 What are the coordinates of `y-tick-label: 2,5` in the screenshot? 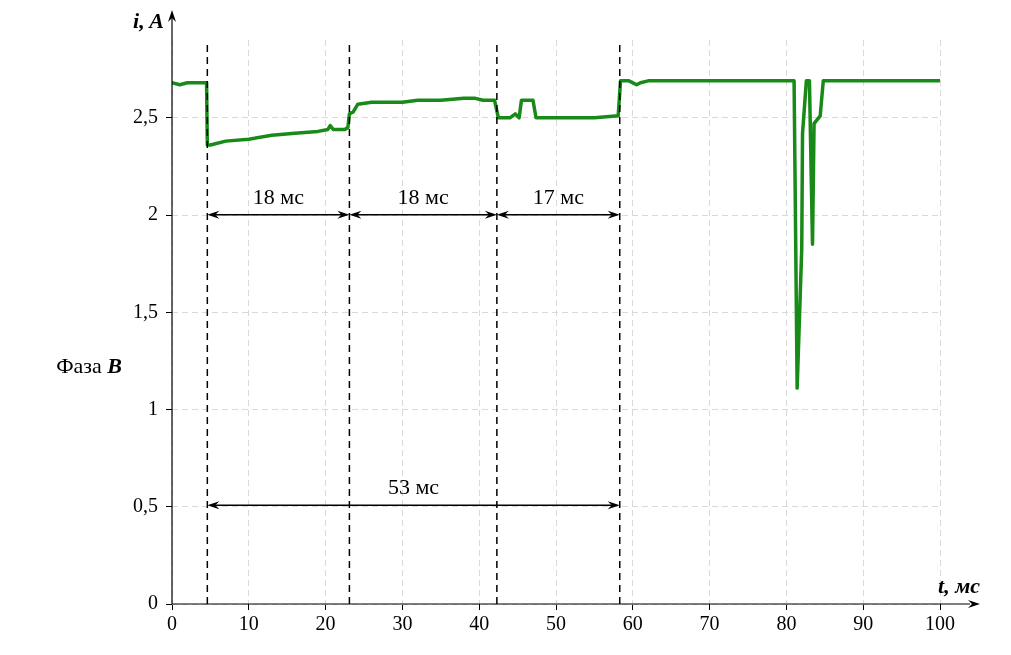 It's located at (145, 116).